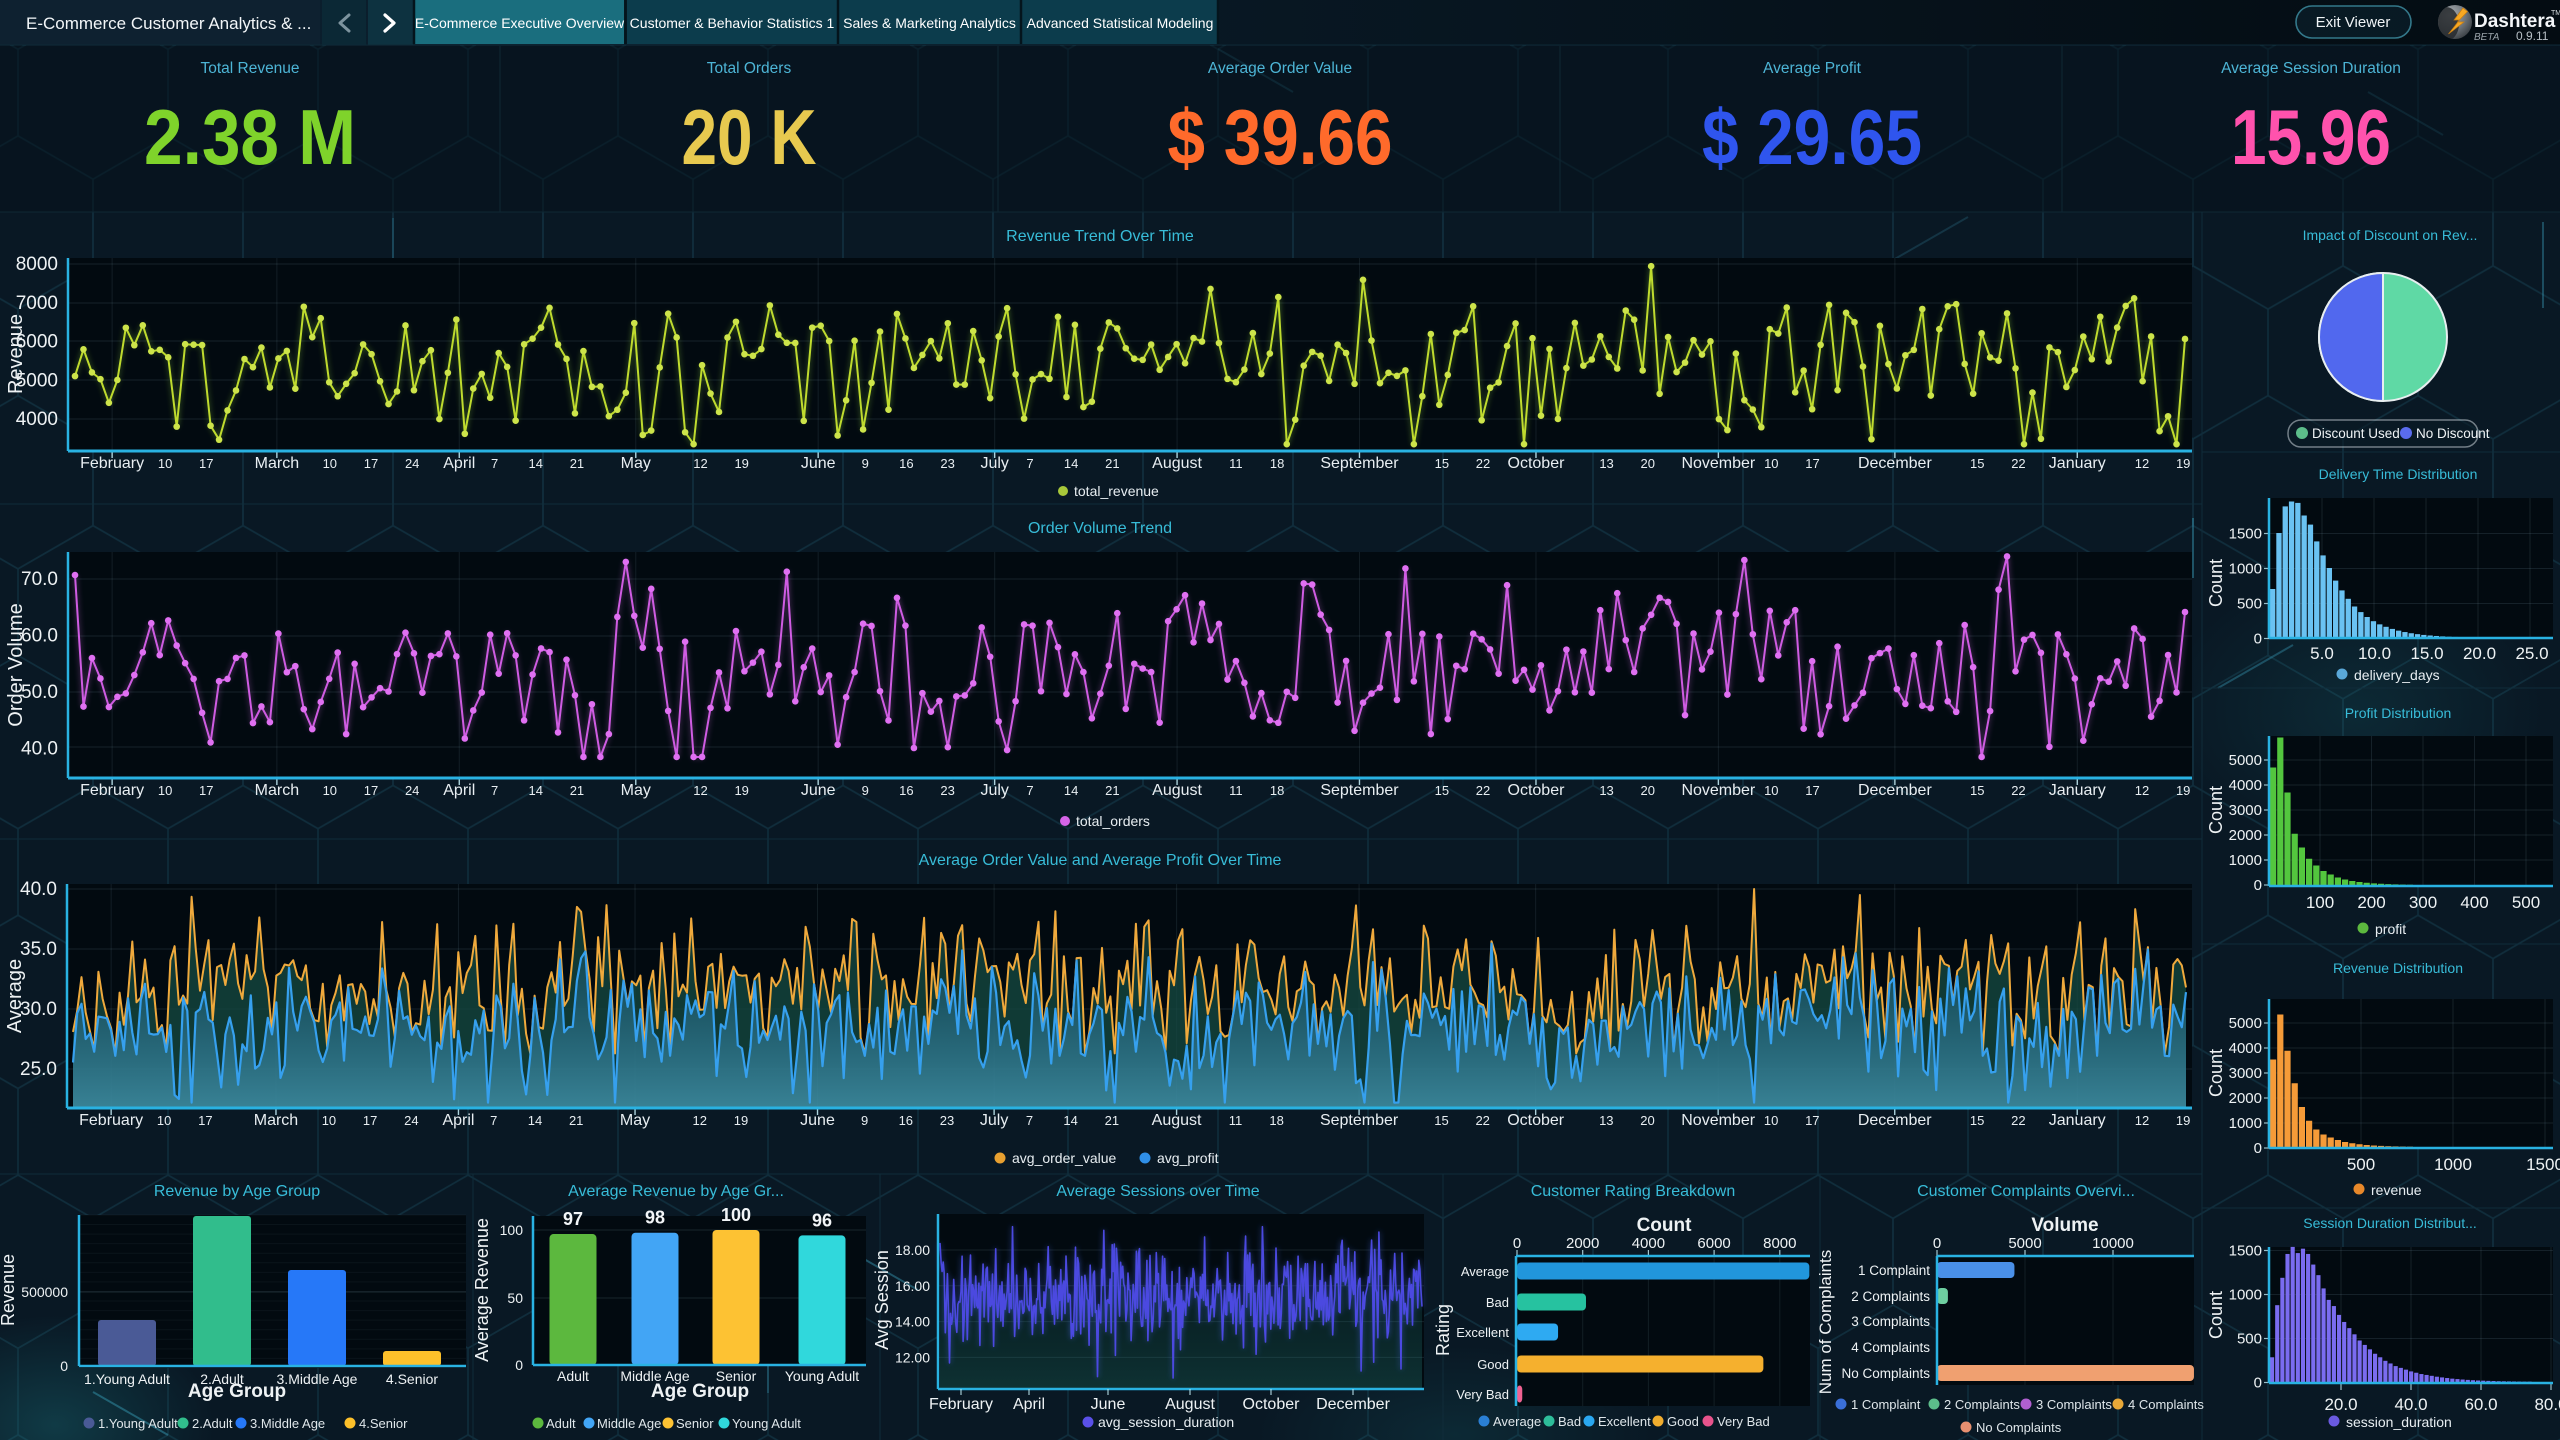 The image size is (2560, 1440). I want to click on svg-text: Age Group, so click(237, 1391).